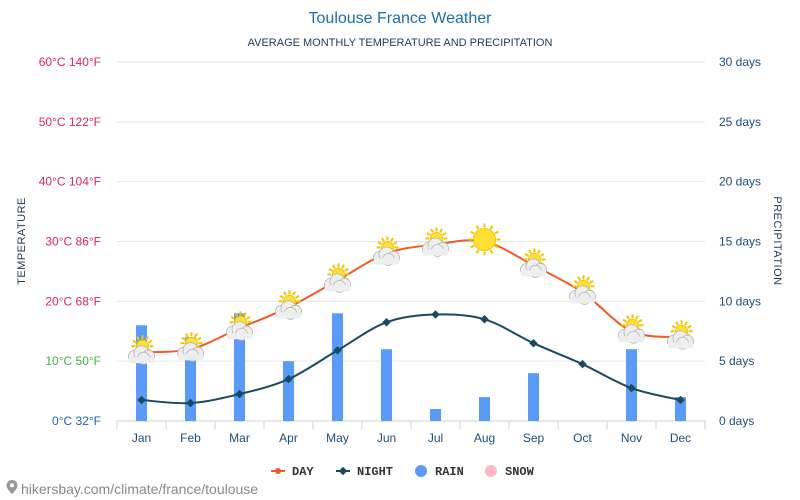 This screenshot has height=500, width=800. Describe the element at coordinates (534, 438) in the screenshot. I see `x-tick-label: Sep` at that location.